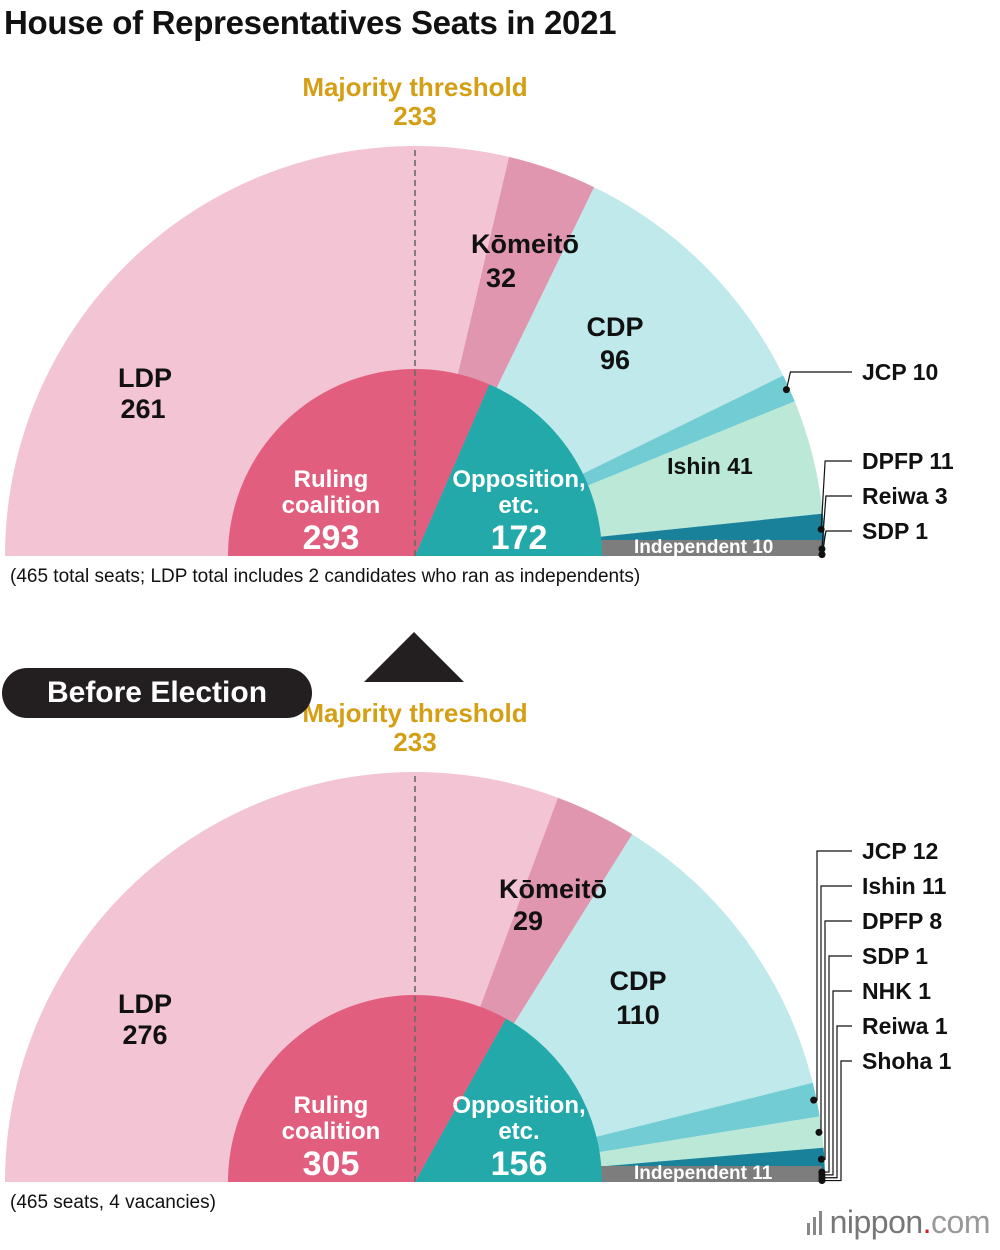 The image size is (1000, 1250). I want to click on threshold-label-1: Majority threshold, so click(414, 713).